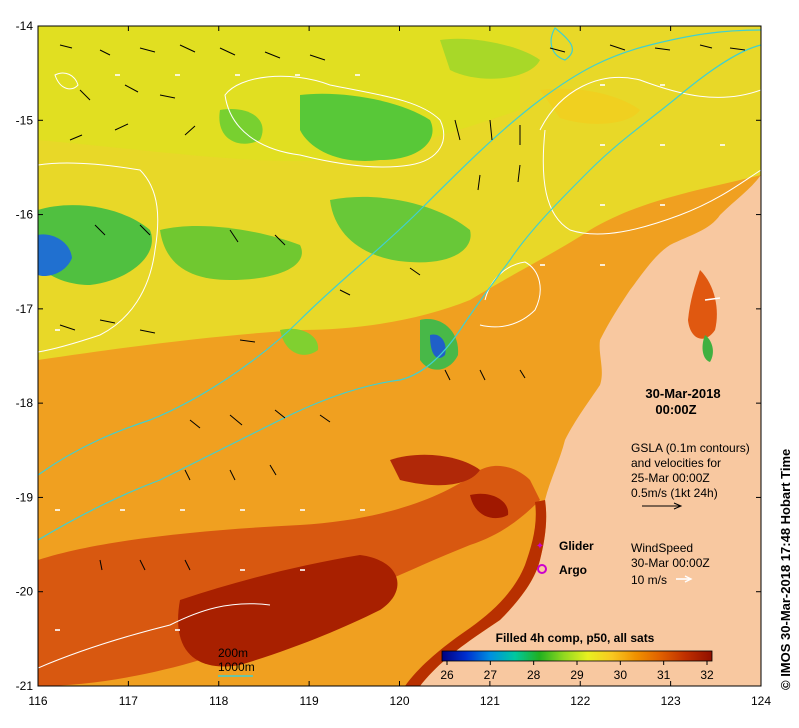 Image resolution: width=799 pixels, height=728 pixels. I want to click on sst-hot-south, so click(288, 611).